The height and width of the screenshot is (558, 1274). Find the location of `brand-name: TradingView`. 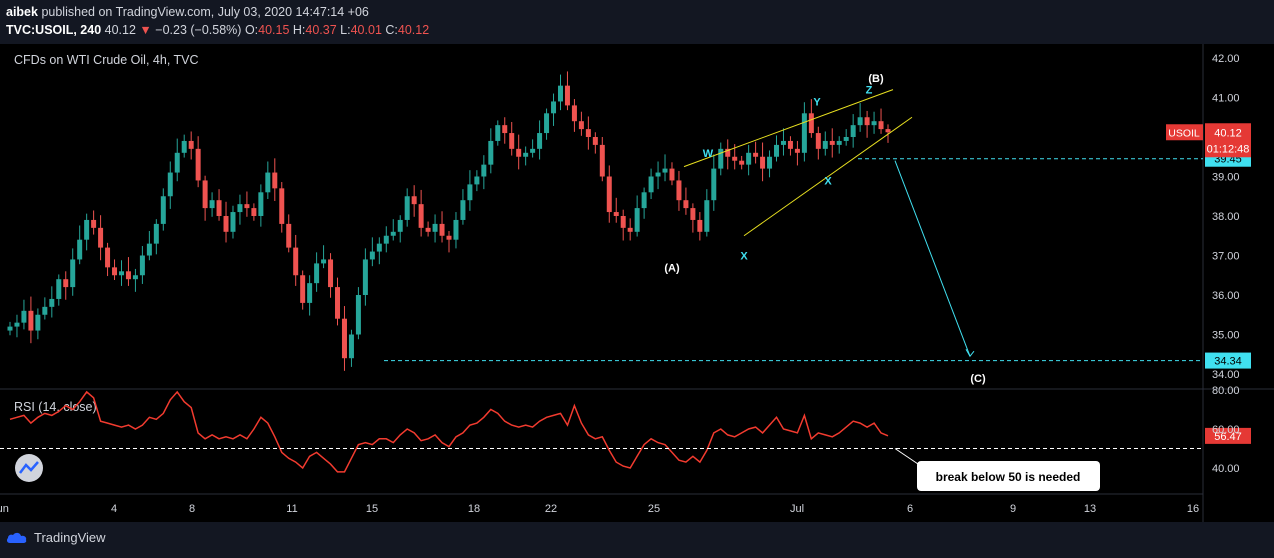

brand-name: TradingView is located at coordinates (70, 537).